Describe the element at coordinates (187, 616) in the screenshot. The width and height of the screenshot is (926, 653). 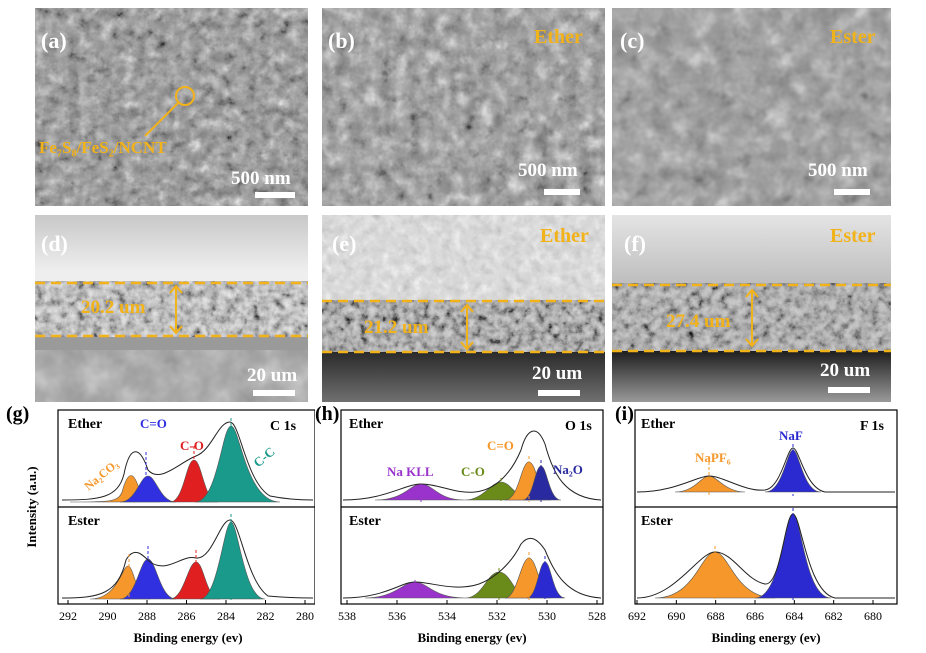
I see `x-tick-label: 286` at that location.